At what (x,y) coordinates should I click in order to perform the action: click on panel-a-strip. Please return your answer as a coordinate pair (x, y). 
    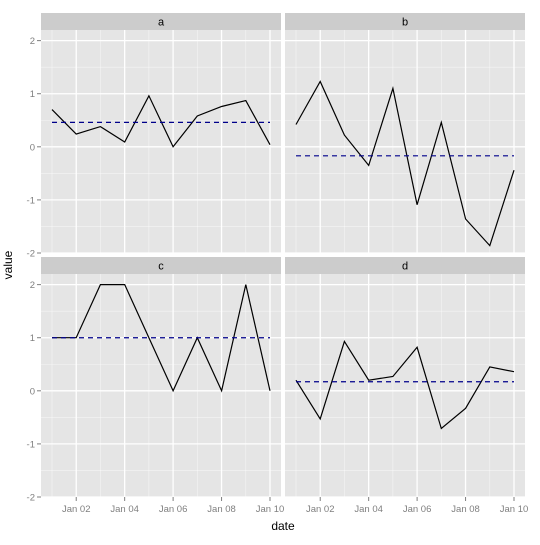
    Looking at the image, I should click on (161, 21).